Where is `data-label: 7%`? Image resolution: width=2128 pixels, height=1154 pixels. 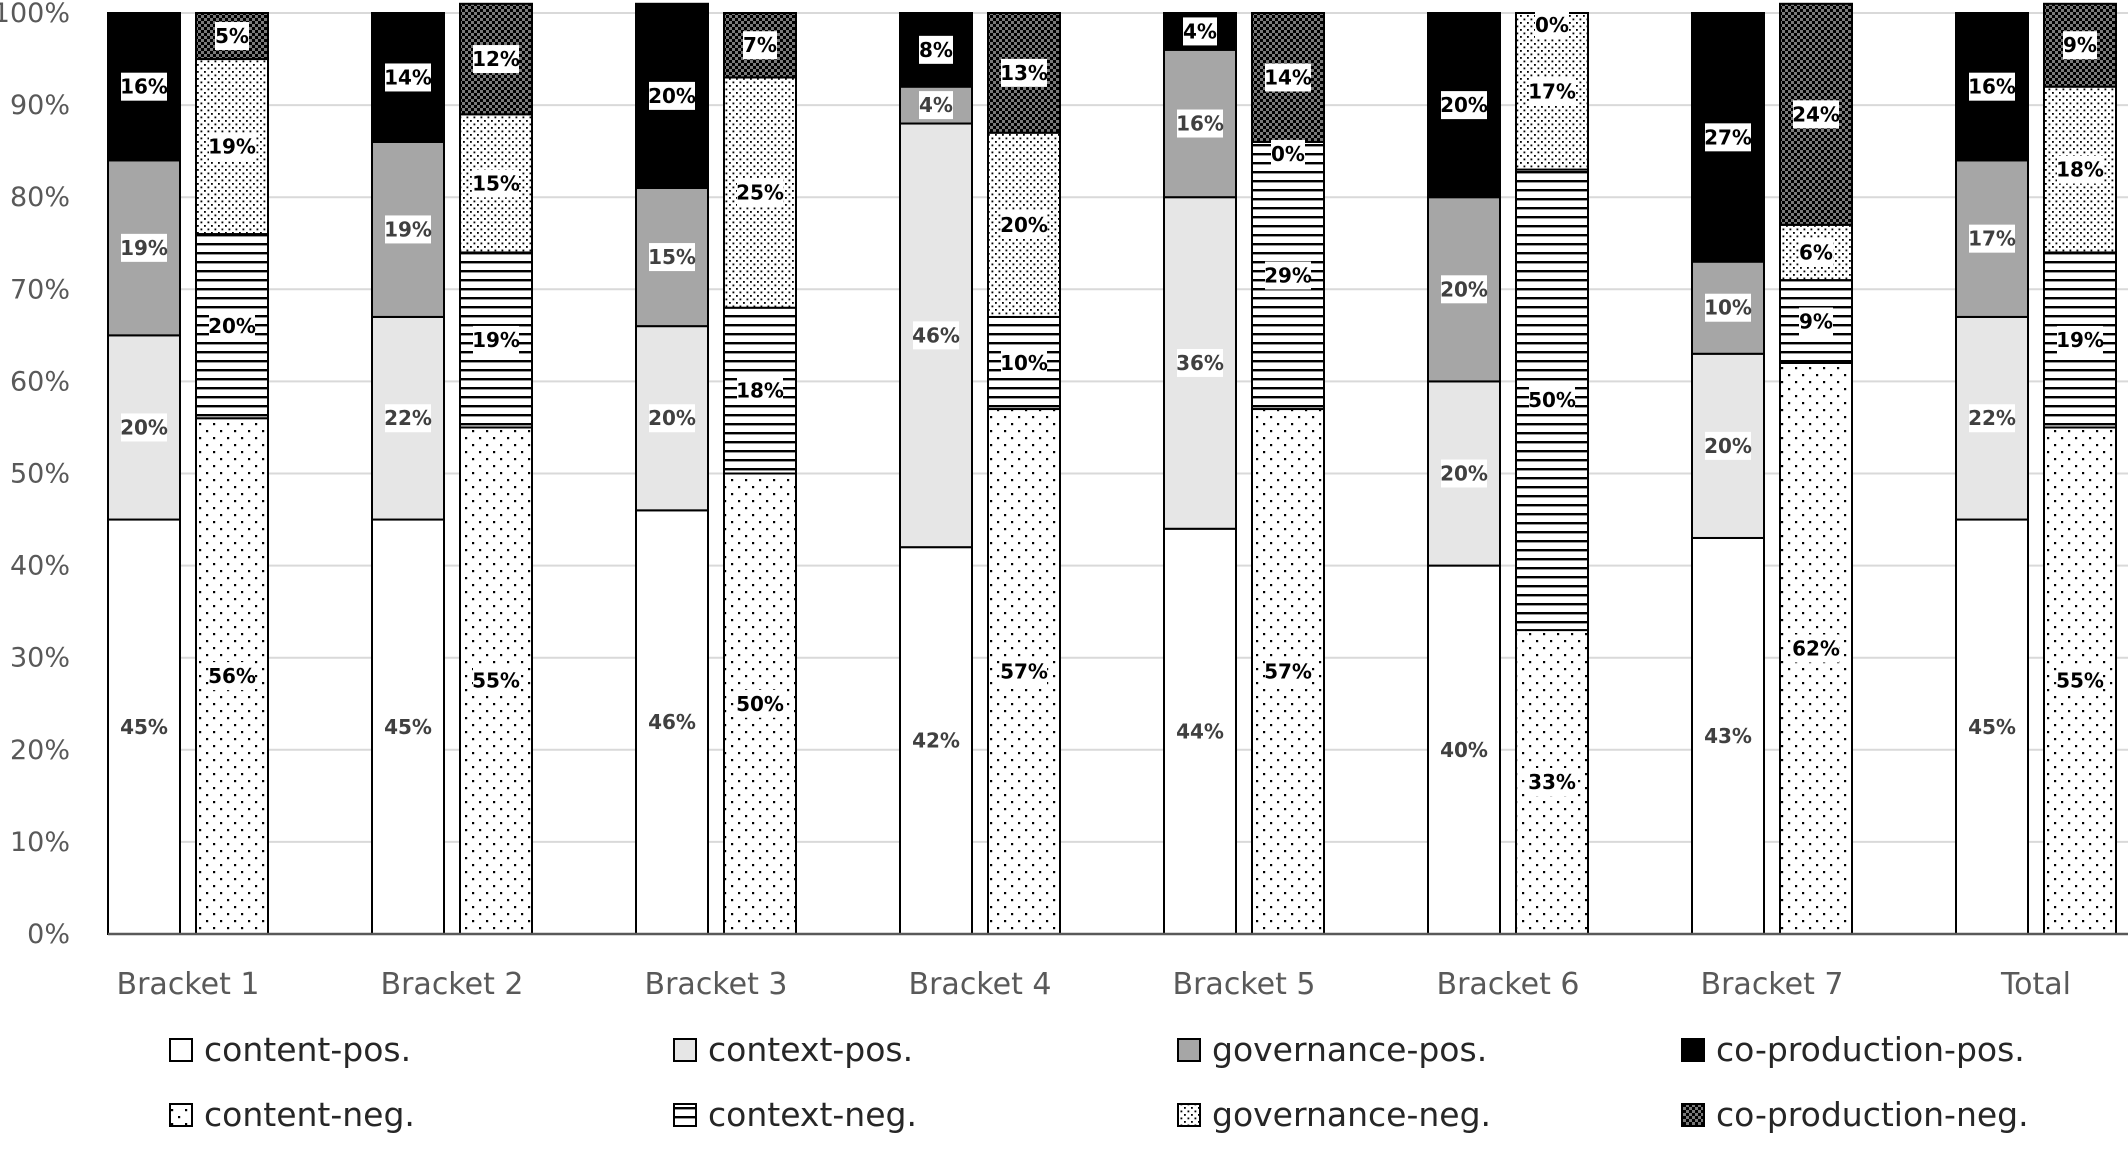
data-label: 7% is located at coordinates (760, 45).